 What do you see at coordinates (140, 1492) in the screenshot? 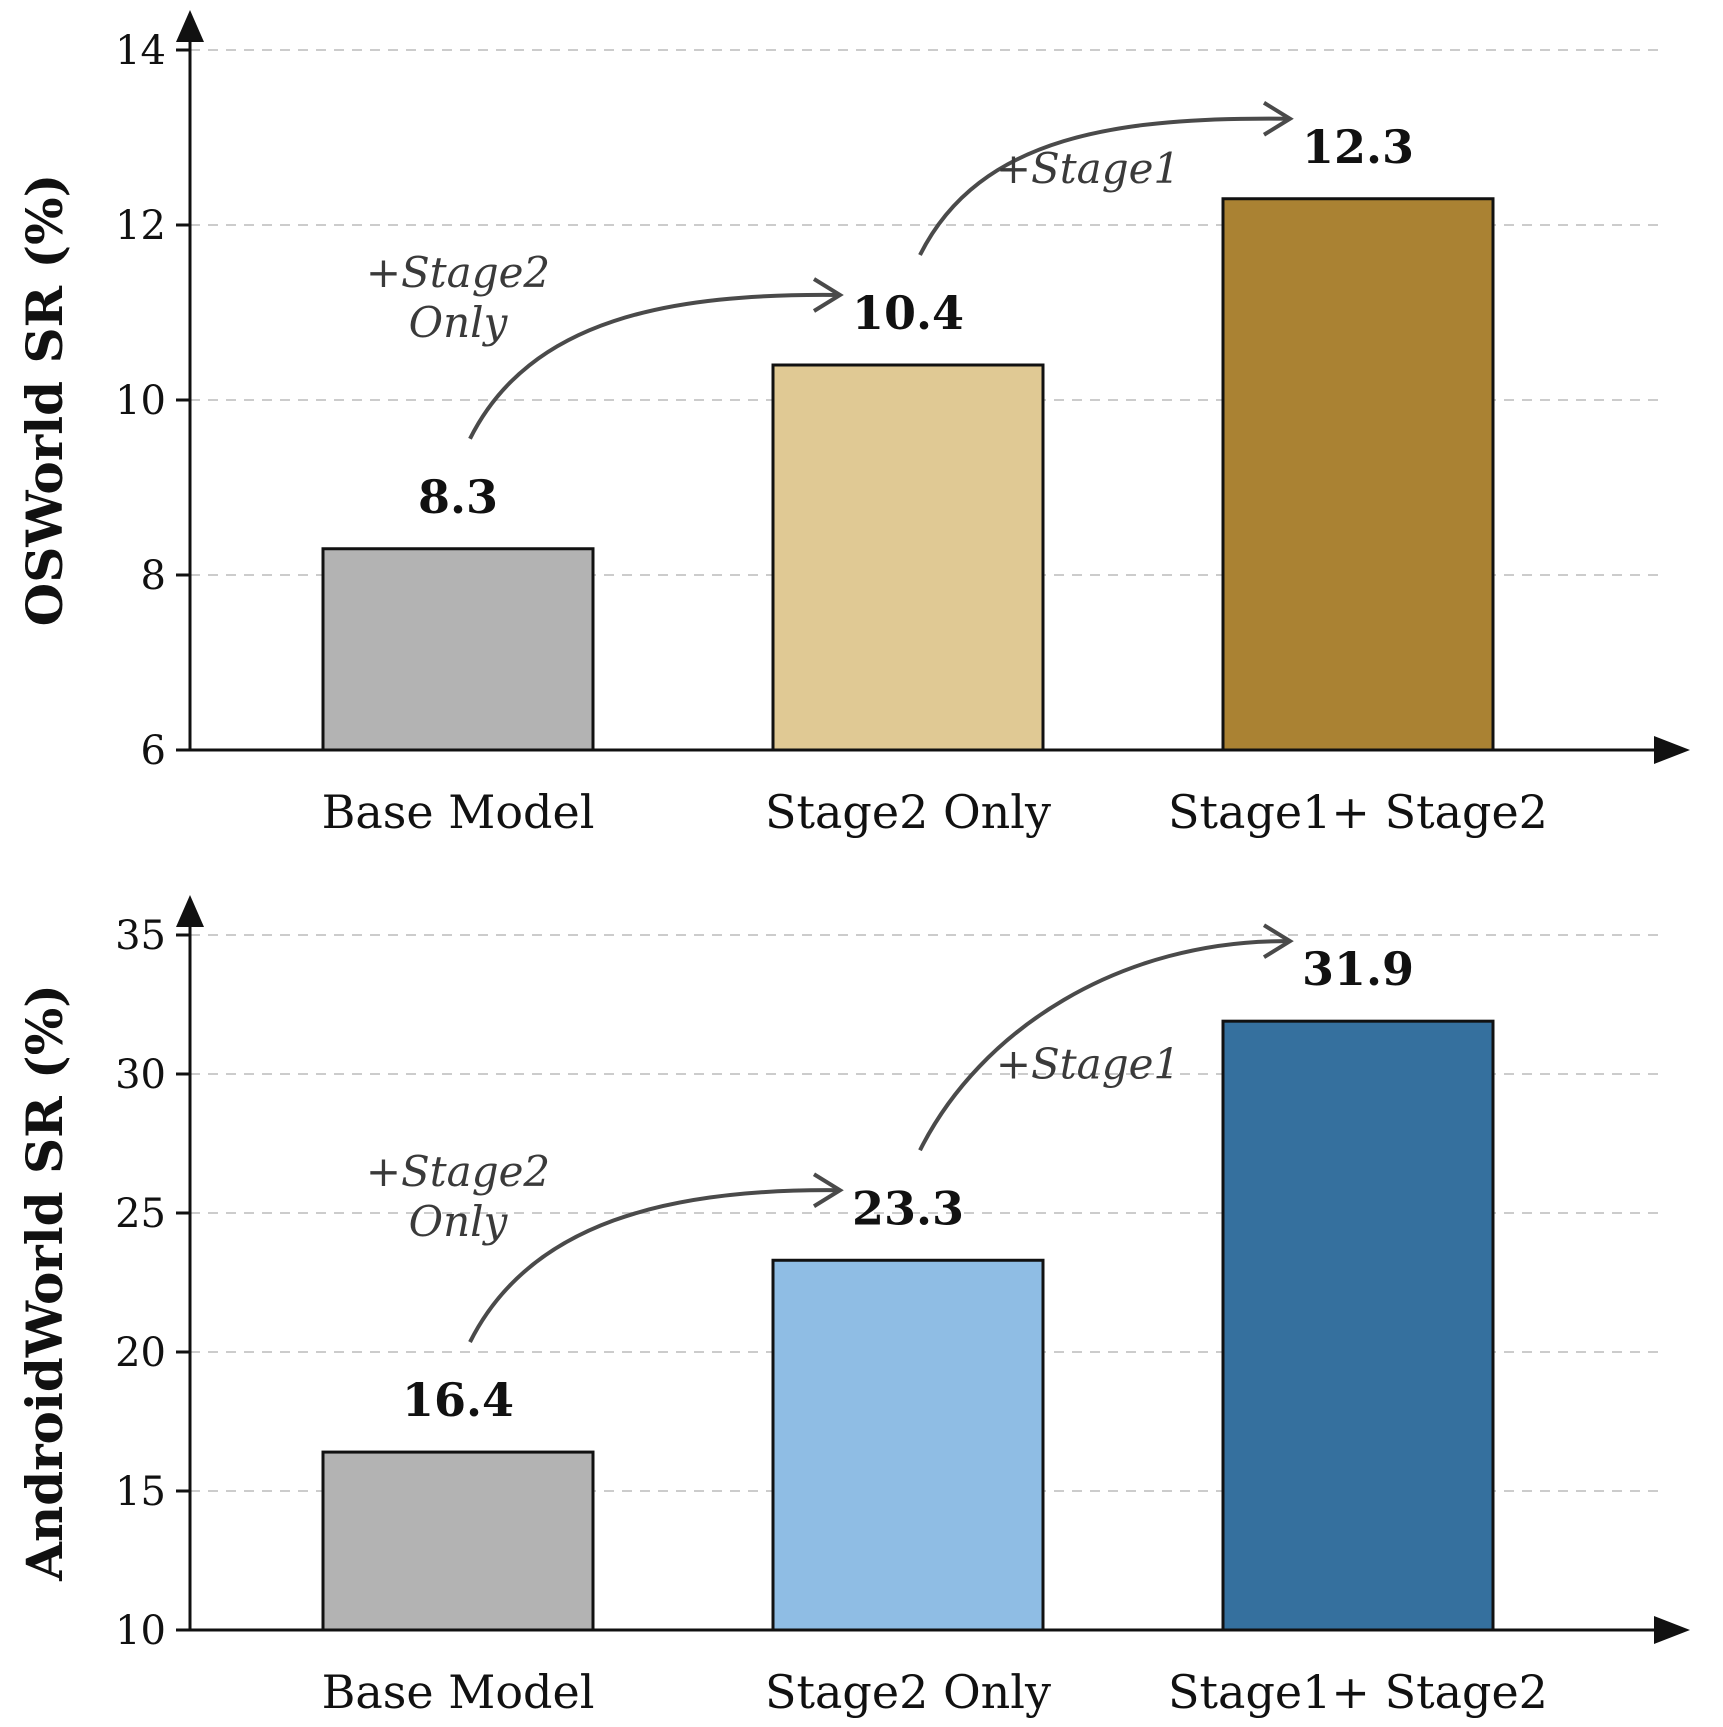
I see `y-tick-label: 15` at bounding box center [140, 1492].